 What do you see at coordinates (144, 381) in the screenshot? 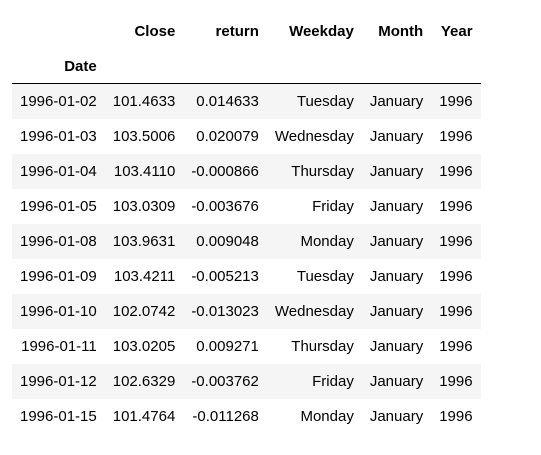
I see `cell-close: 102.6329` at bounding box center [144, 381].